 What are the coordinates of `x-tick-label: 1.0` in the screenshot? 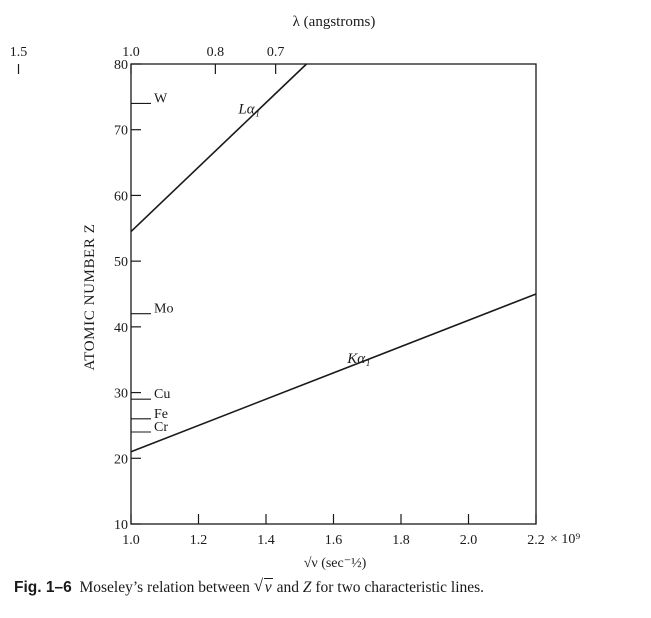 It's located at (131, 540).